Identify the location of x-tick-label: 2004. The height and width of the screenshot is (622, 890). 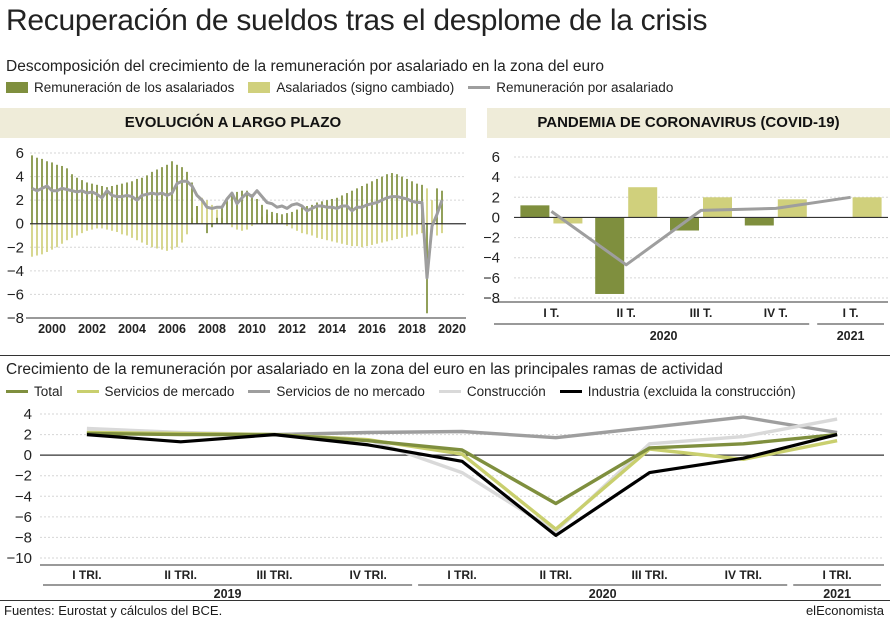
(132, 329).